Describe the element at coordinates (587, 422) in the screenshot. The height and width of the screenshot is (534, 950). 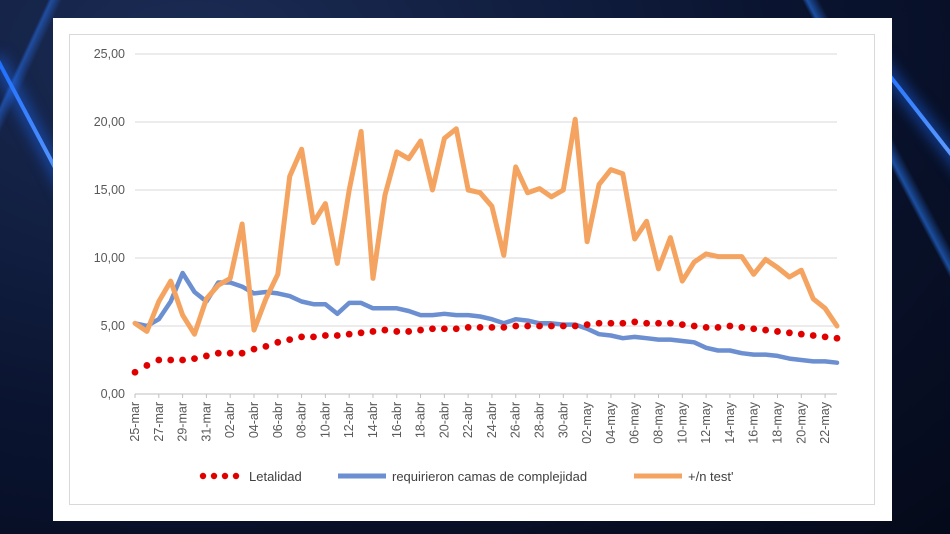
I see `x-tick-label: 02-may` at that location.